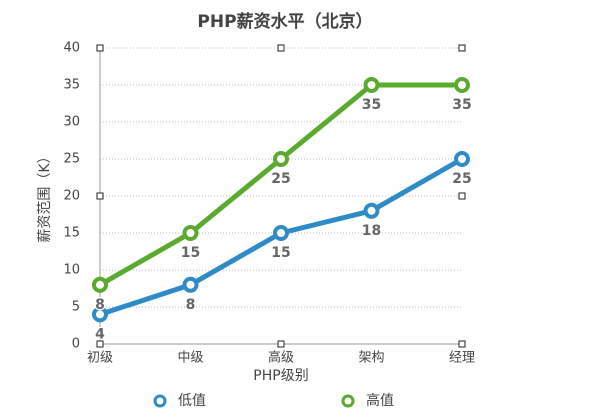 This screenshot has width=593, height=420. Describe the element at coordinates (380, 400) in the screenshot. I see `legend-label: 高值` at that location.